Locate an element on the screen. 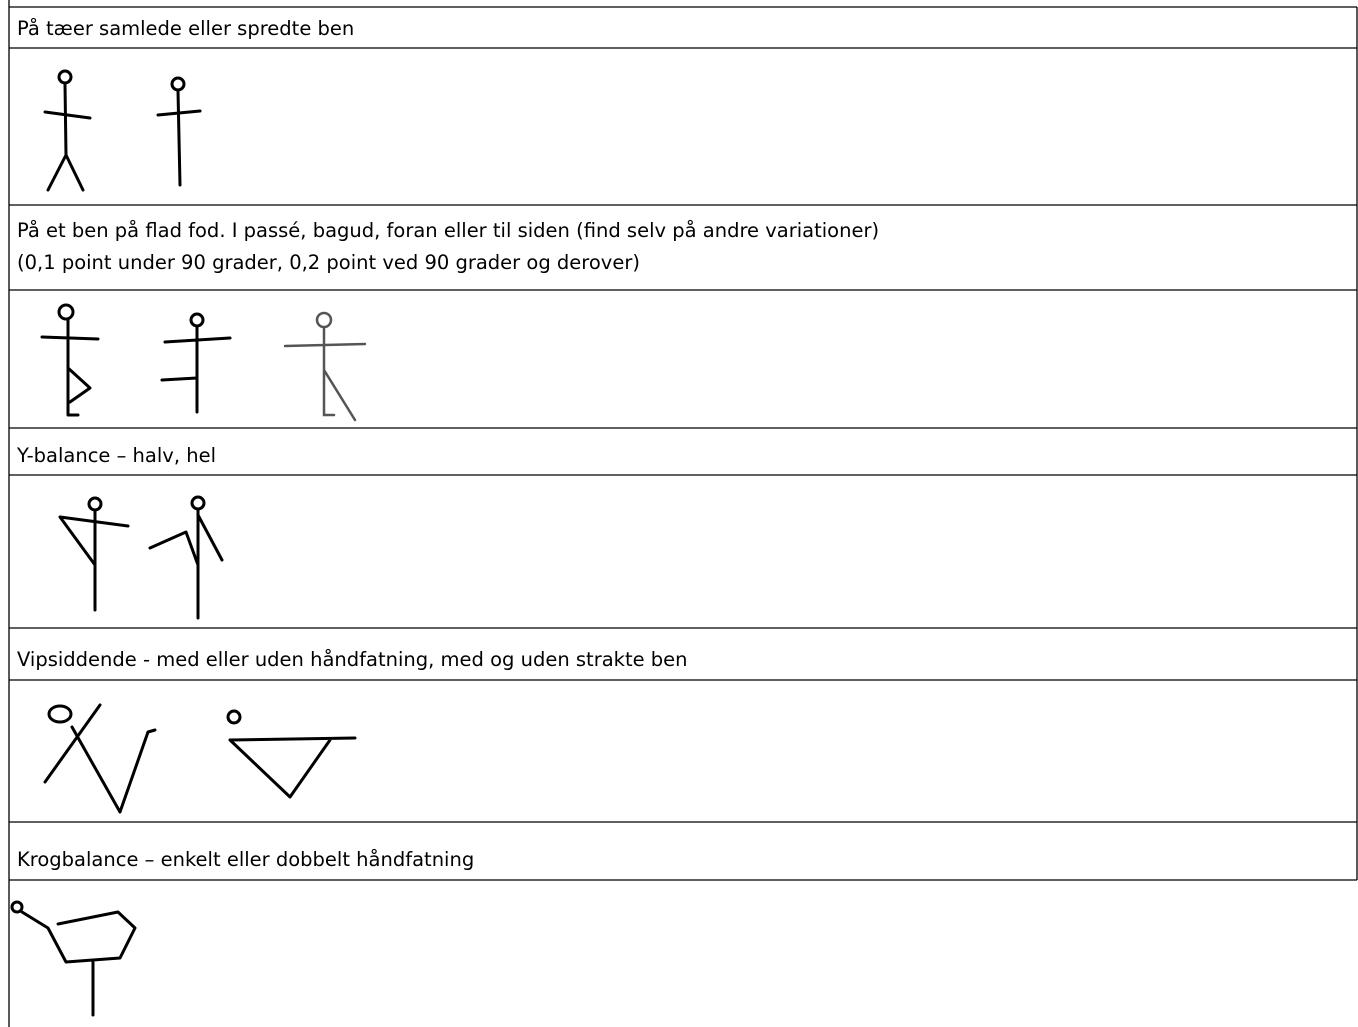 This screenshot has width=1358, height=1027. stick-figures-v-sit is located at coordinates (200, 758).